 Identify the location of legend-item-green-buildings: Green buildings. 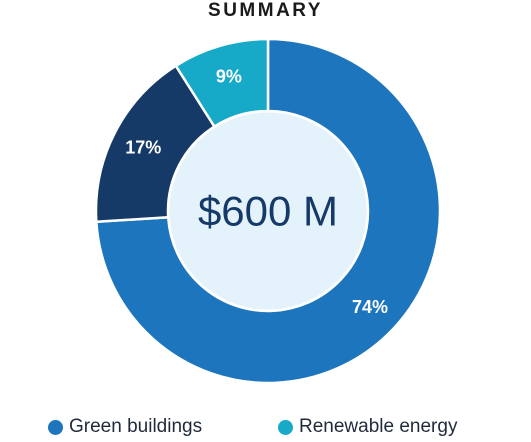
(125, 427).